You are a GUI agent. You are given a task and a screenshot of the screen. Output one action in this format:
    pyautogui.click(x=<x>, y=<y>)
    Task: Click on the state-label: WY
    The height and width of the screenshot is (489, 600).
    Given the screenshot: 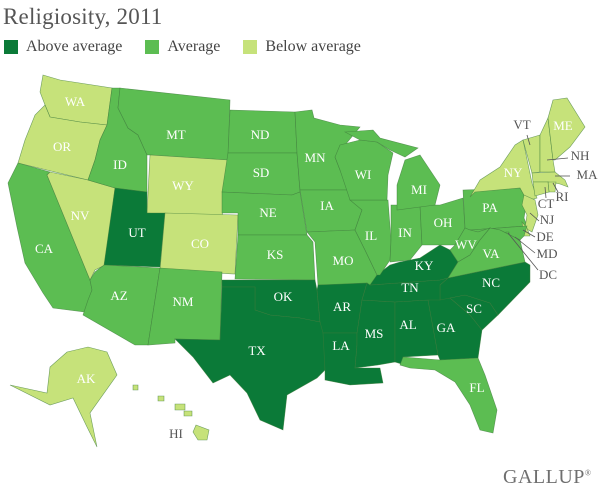 What is the action you would take?
    pyautogui.click(x=183, y=185)
    